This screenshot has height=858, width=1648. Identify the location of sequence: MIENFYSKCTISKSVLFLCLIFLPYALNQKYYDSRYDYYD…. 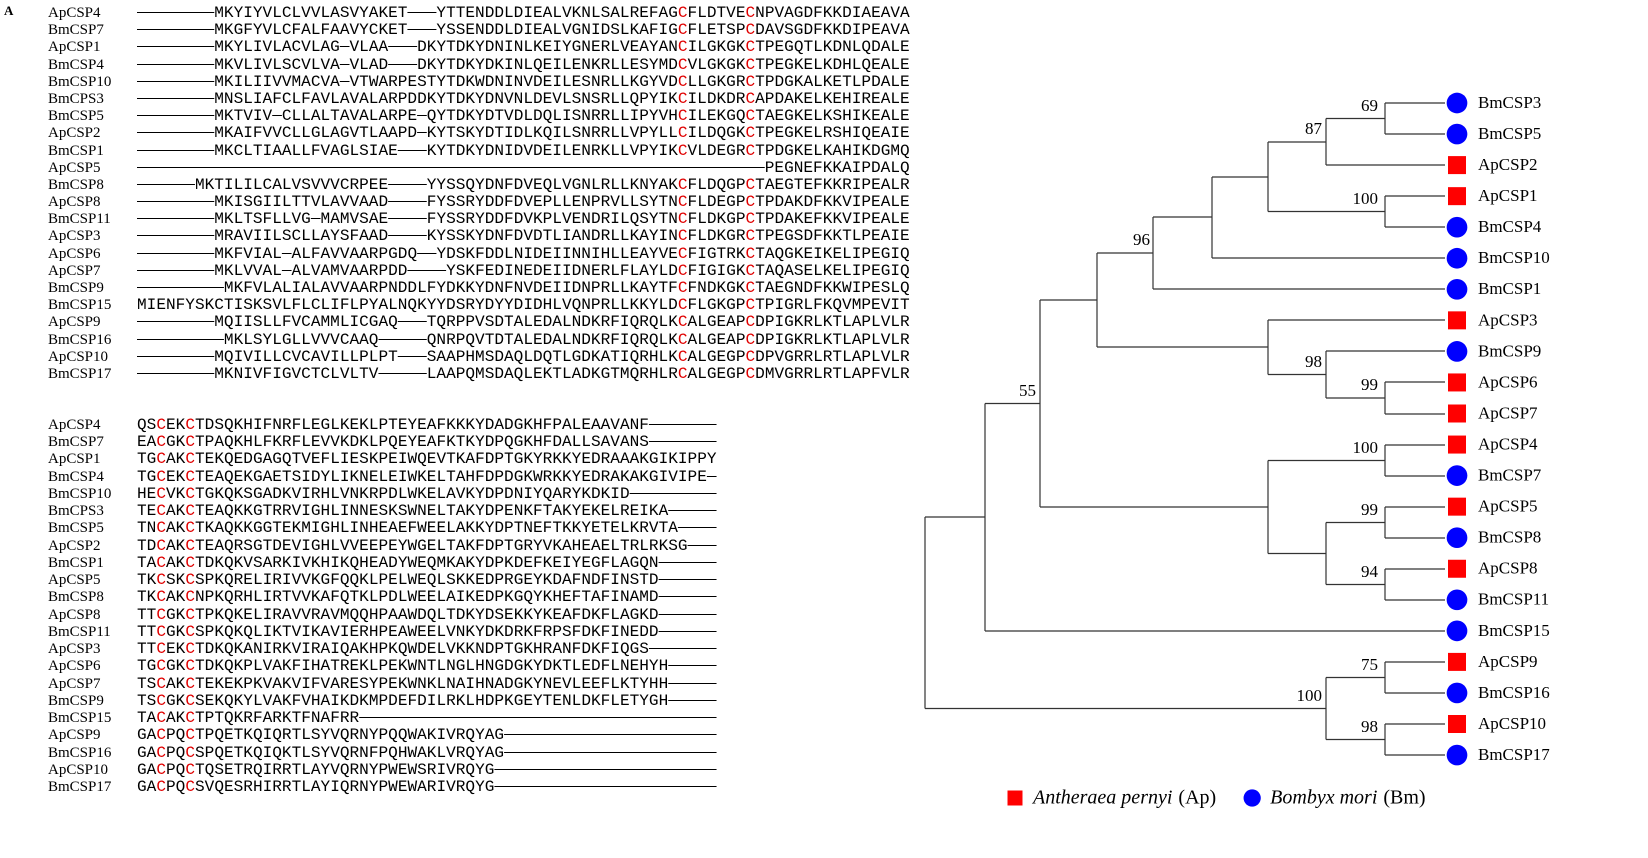
(523, 305).